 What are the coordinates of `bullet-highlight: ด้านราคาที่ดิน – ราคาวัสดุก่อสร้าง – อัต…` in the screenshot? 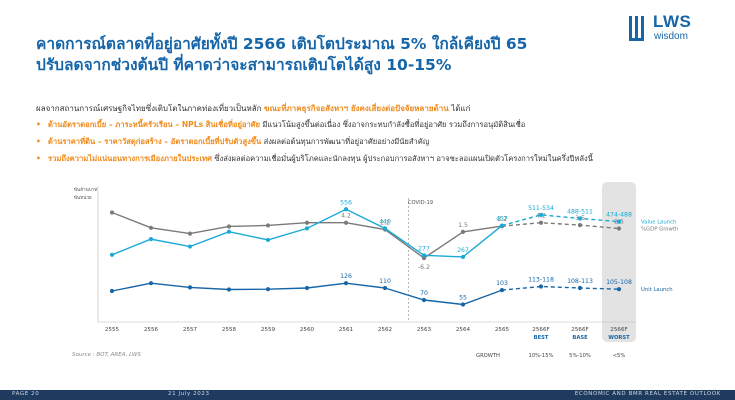 It's located at (155, 141).